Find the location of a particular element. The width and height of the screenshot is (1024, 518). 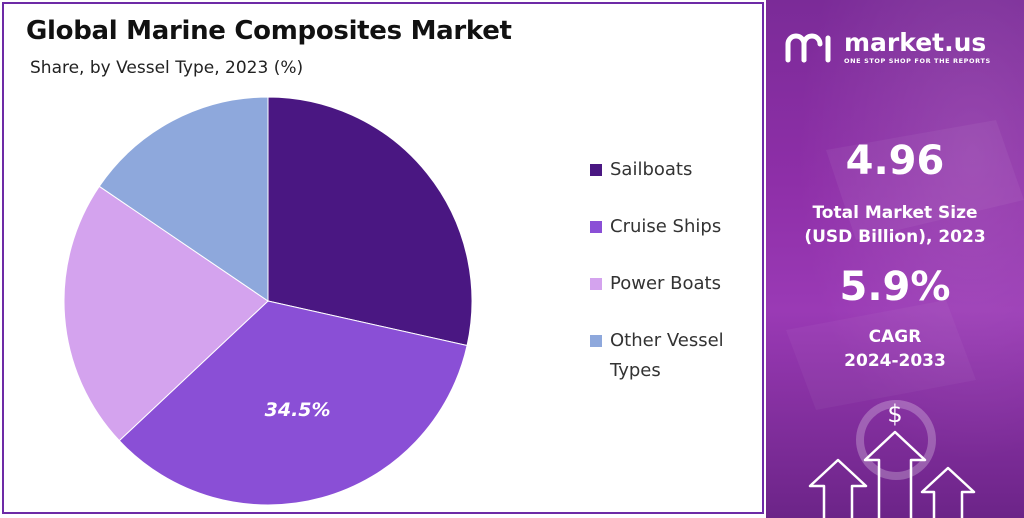

cagr-label-line2: 2024-2033 is located at coordinates (895, 361).